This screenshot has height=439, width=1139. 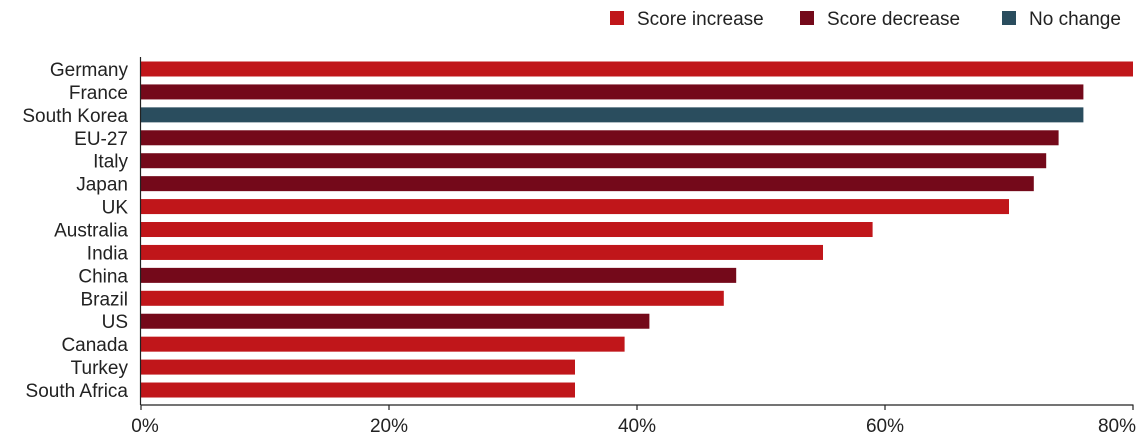 What do you see at coordinates (383, 344) in the screenshot?
I see `bar-canada` at bounding box center [383, 344].